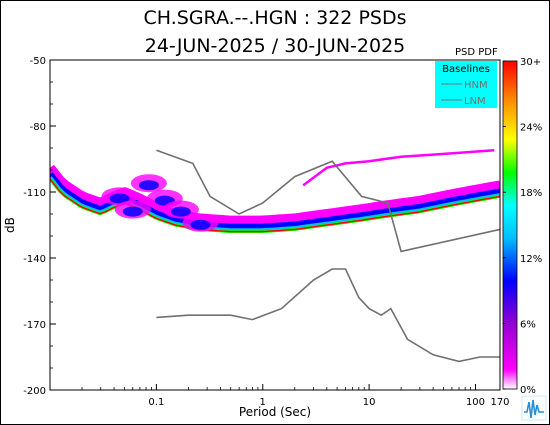  I want to click on legend: Baselines HNM LNM, so click(466, 84).